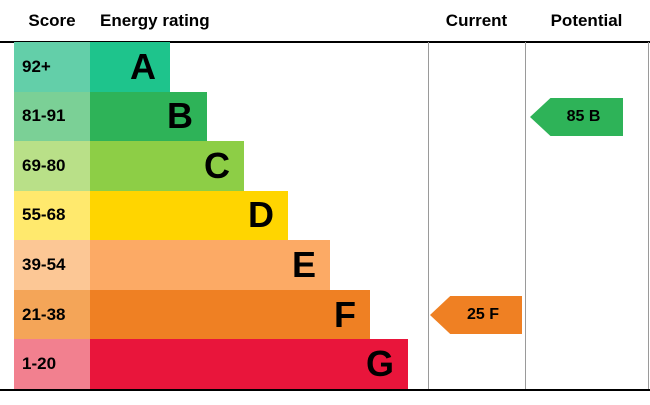 This screenshot has width=650, height=405. What do you see at coordinates (143, 66) in the screenshot?
I see `band-letter-a: A` at bounding box center [143, 66].